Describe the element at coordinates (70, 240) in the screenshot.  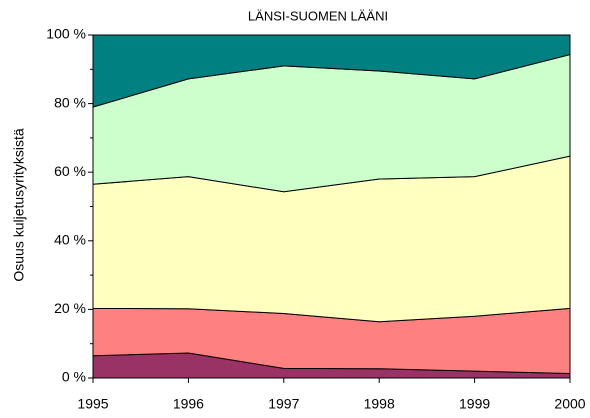
I see `y-tick-label: 40 %` at that location.